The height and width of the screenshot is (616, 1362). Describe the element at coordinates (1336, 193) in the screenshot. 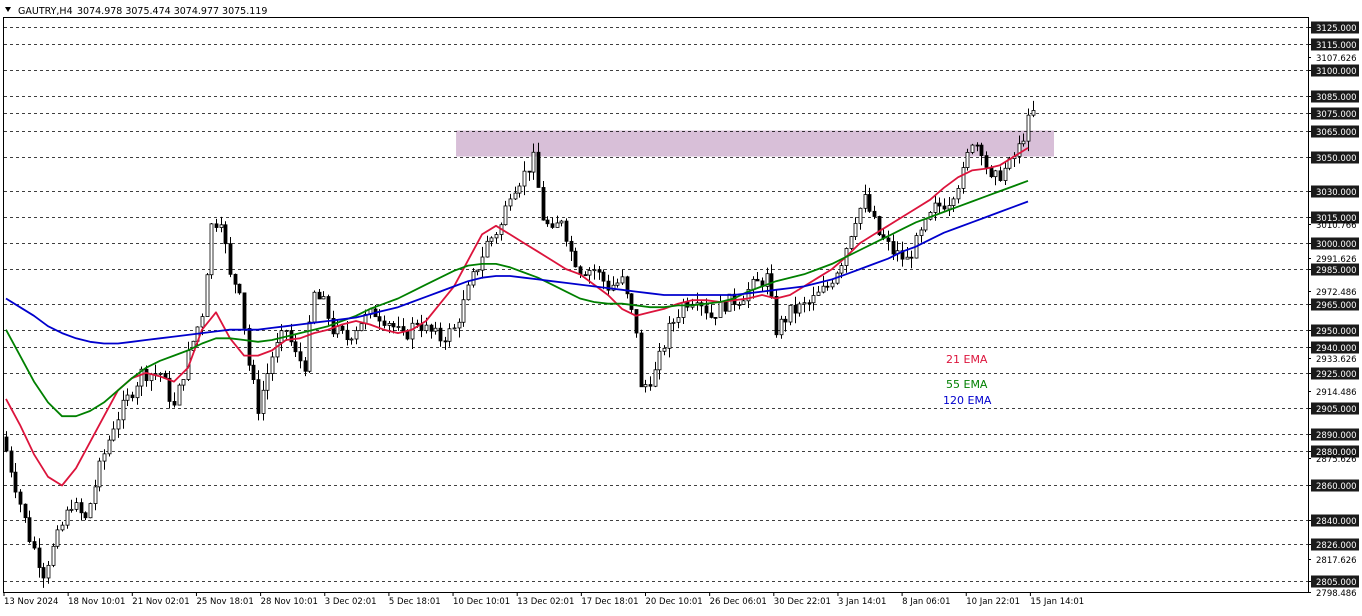

I see `y-tick-label: 3030.000` at that location.